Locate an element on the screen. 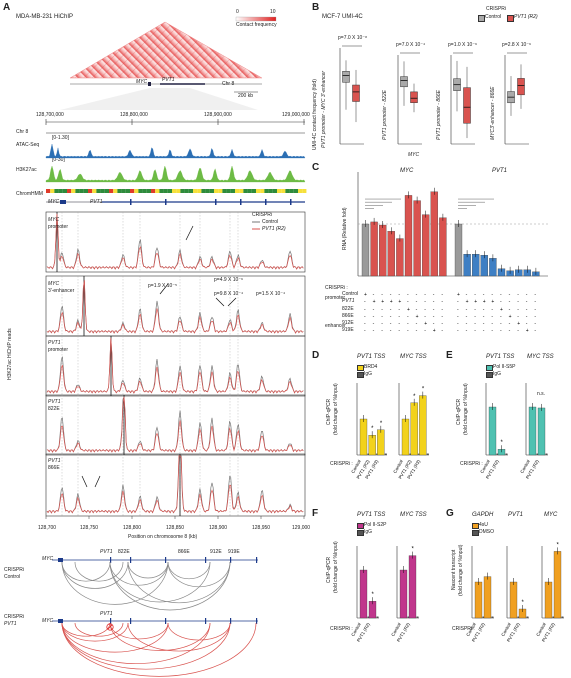 Image resolution: width=571 pixels, height=678 pixels. panel-c-title-myc: MYC is located at coordinates (407, 171).